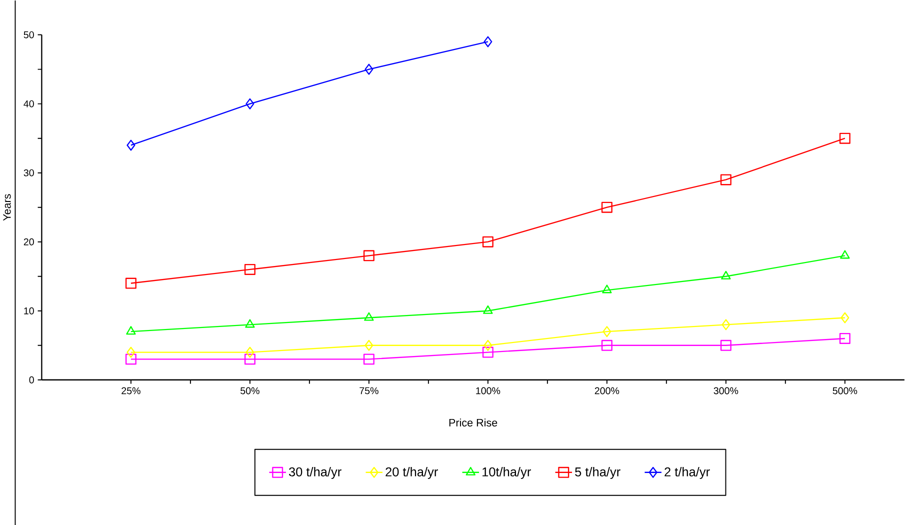 This screenshot has width=905, height=525. Describe the element at coordinates (845, 390) in the screenshot. I see `x-tick-label: 500%` at that location.